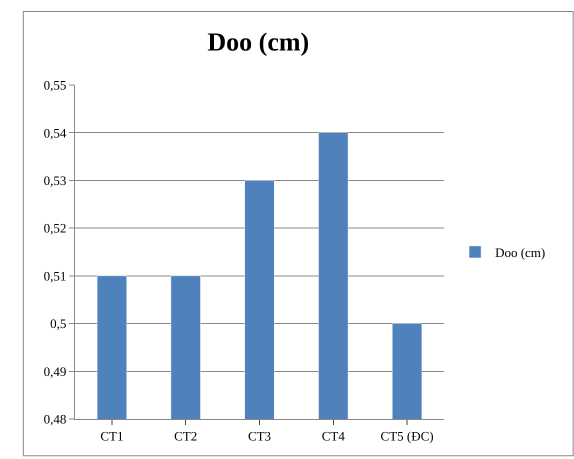 This screenshot has width=574, height=459. Describe the element at coordinates (112, 436) in the screenshot. I see `x-tick-label: CT1` at that location.